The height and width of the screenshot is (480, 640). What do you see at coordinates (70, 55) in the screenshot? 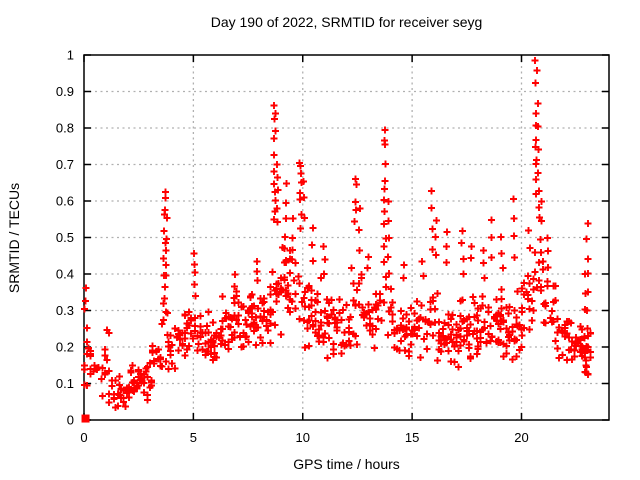
I see `y-tick-label: 1` at bounding box center [70, 55].